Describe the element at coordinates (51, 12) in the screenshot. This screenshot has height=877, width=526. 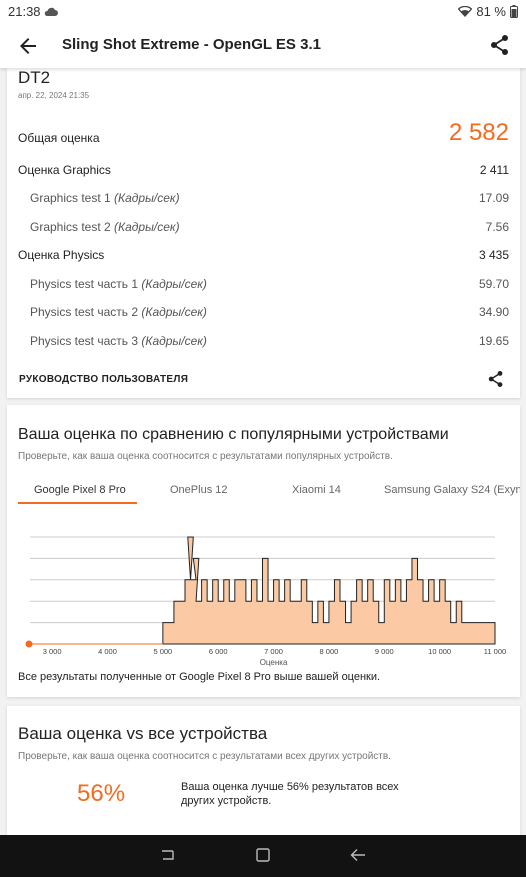
I see `cloud-icon` at that location.